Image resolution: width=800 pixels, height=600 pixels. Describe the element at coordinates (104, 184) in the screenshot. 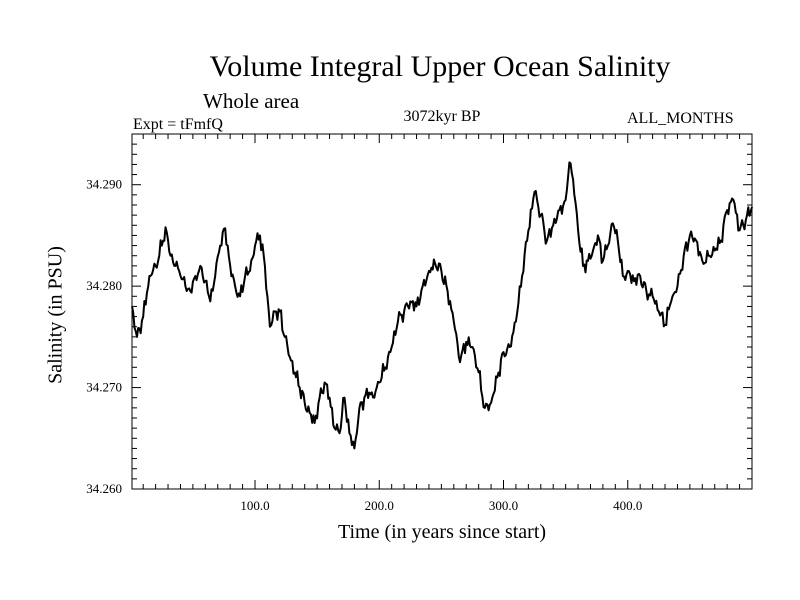

I see `y-tick-label: 34.290` at that location.